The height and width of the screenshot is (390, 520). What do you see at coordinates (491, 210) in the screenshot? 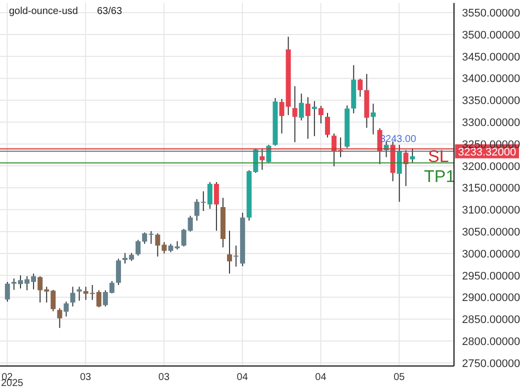
I see `y-tick-label: 3100.00000` at bounding box center [491, 210].